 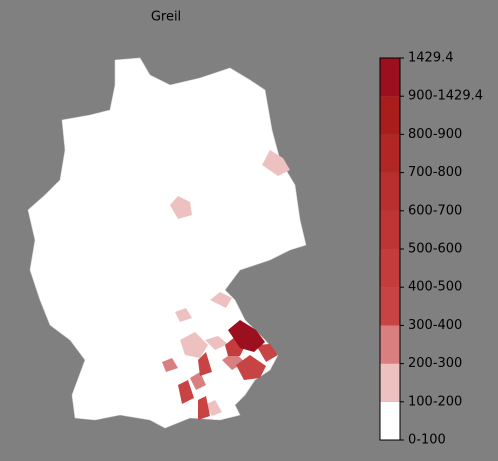 I want to click on colorbar-label: 0-100, so click(x=427, y=440).